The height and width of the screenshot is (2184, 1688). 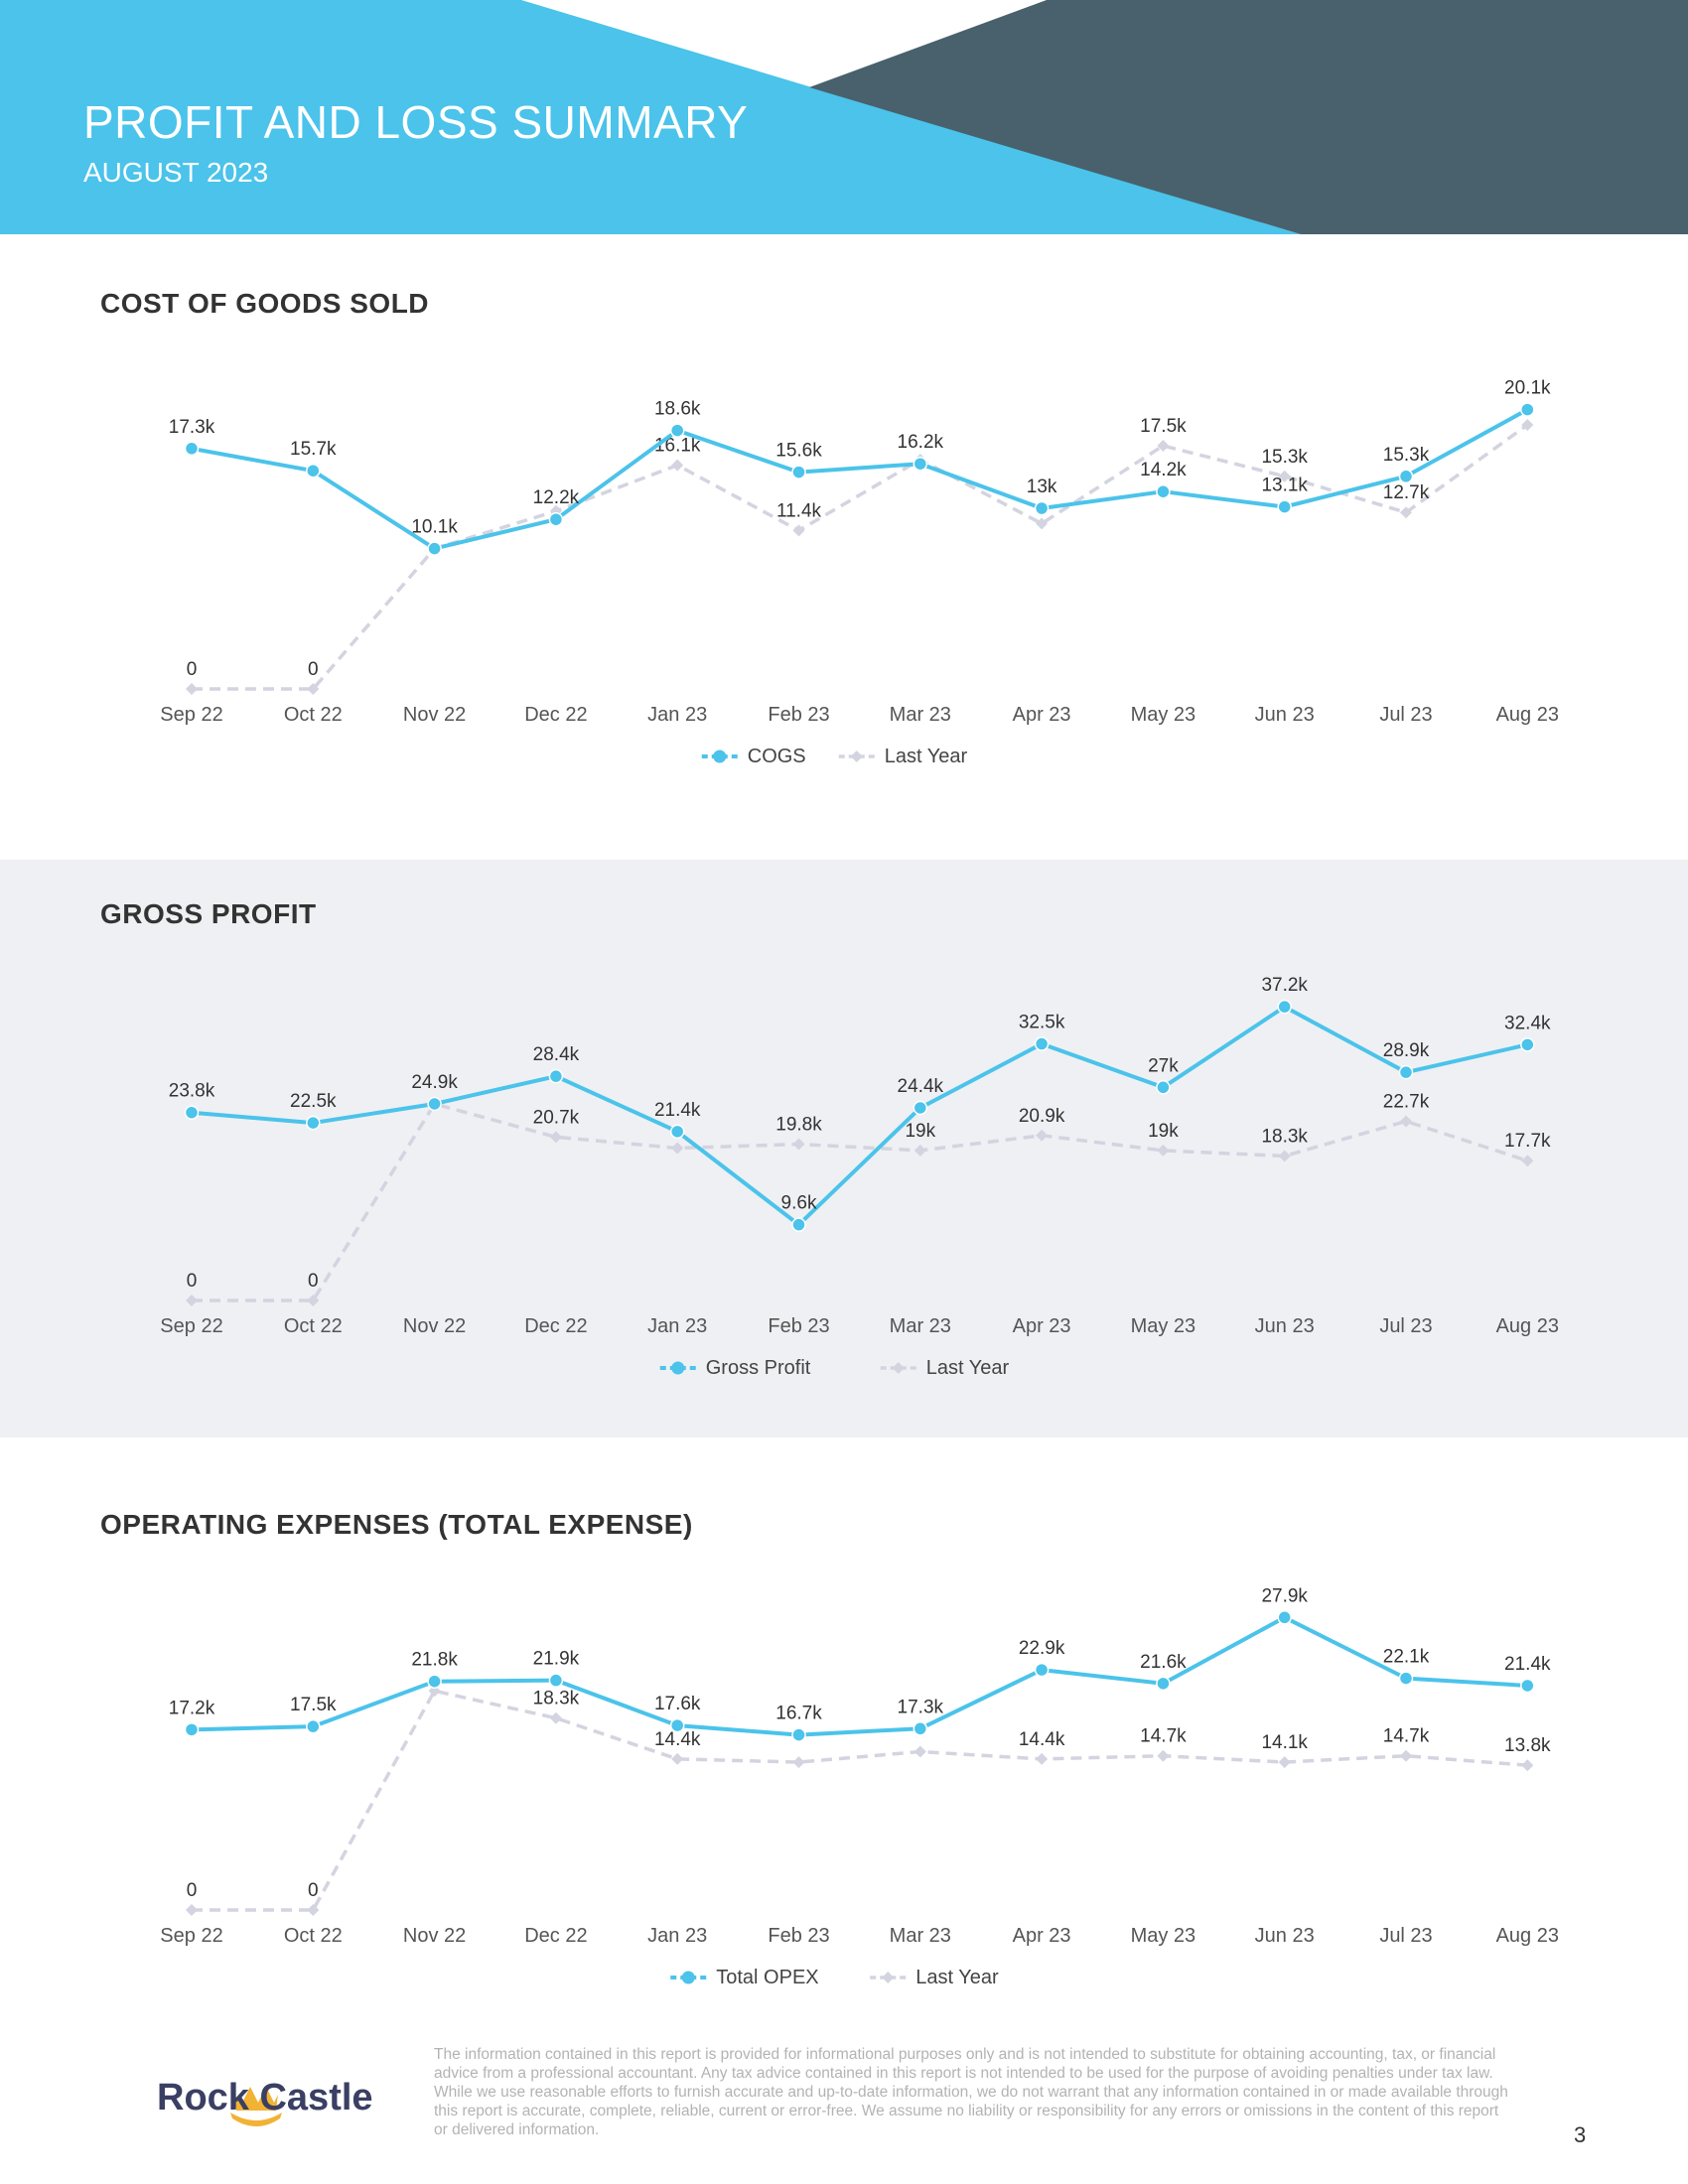 What do you see at coordinates (1406, 1101) in the screenshot?
I see `data-label: 22.7k` at bounding box center [1406, 1101].